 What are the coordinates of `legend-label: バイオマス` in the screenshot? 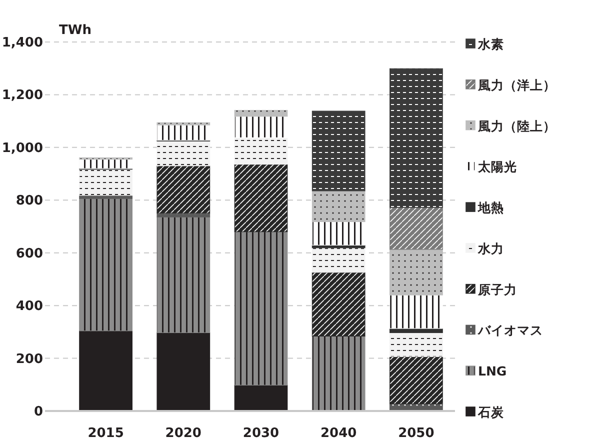 It's located at (510, 330).